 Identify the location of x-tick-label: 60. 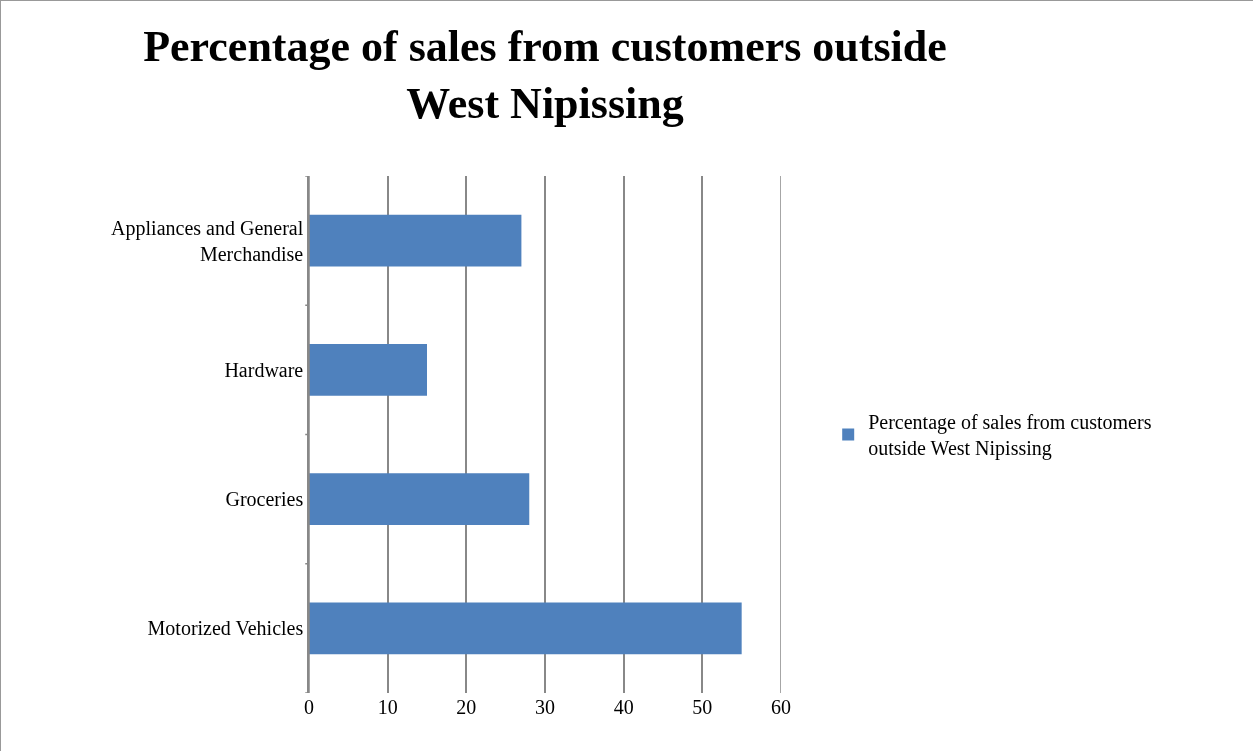
(781, 707).